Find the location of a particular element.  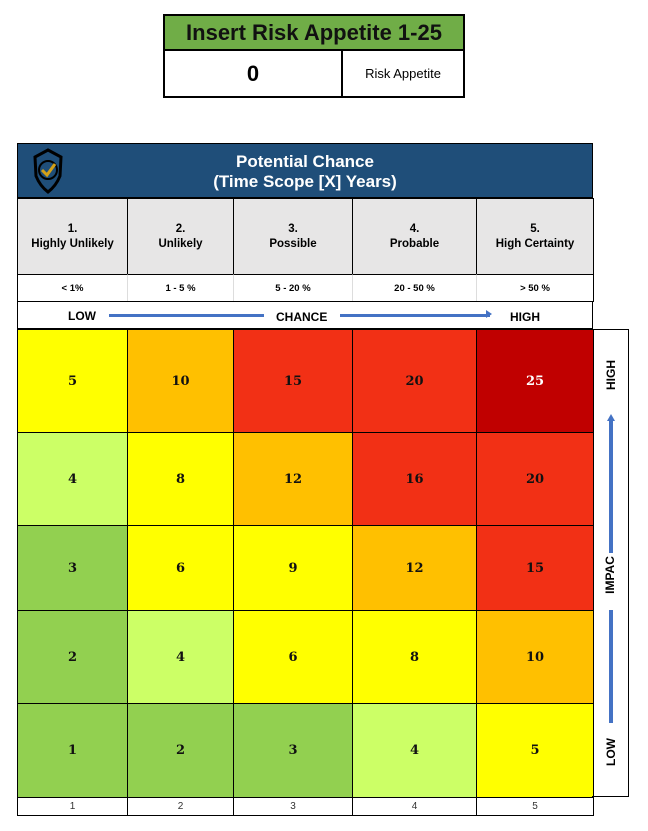

risk-cell: 9 is located at coordinates (293, 568).